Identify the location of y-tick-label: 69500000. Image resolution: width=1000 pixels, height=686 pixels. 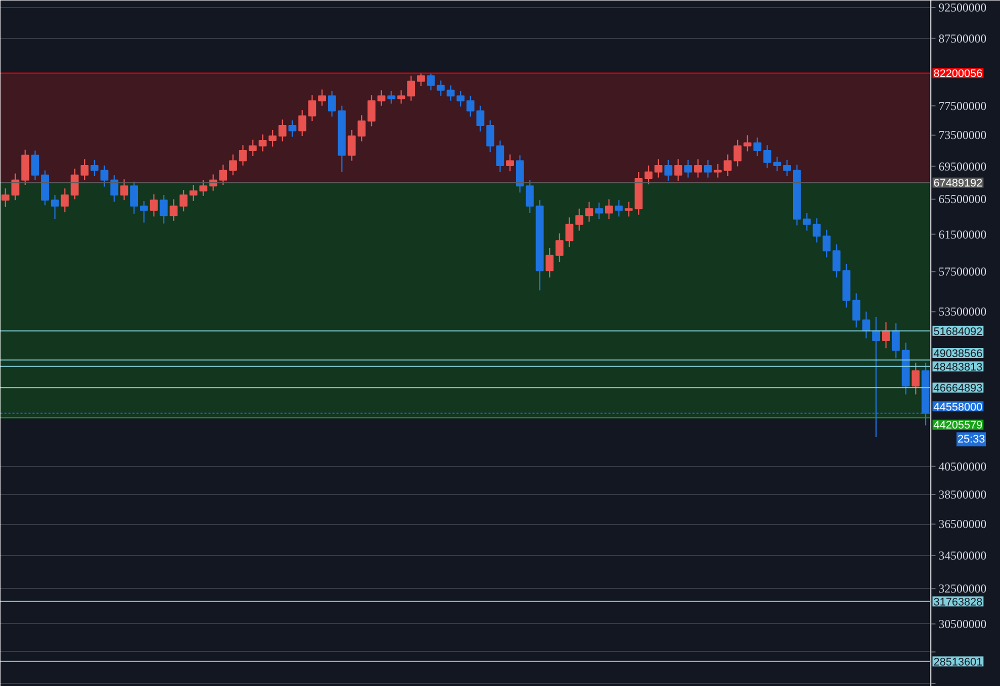
(962, 166).